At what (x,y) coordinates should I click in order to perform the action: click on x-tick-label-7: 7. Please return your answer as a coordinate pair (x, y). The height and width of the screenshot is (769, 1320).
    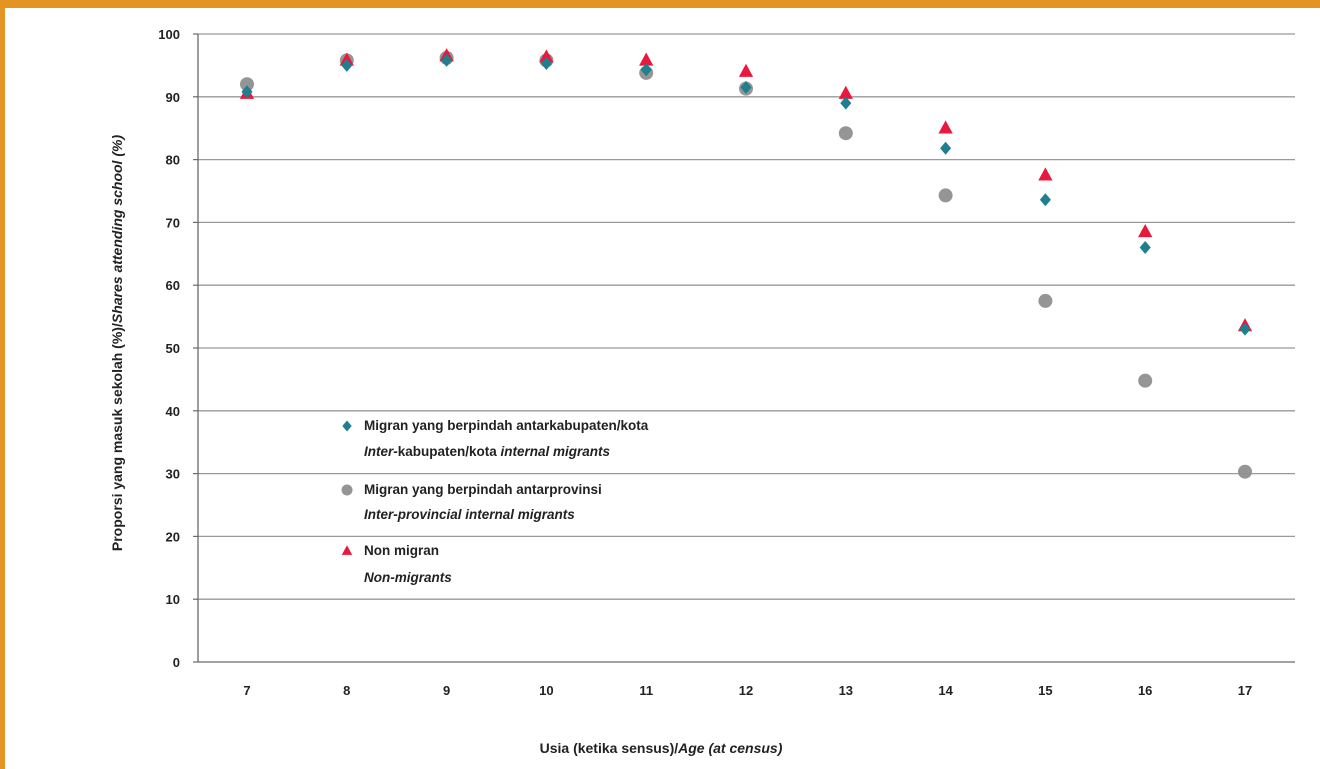
    Looking at the image, I should click on (246, 690).